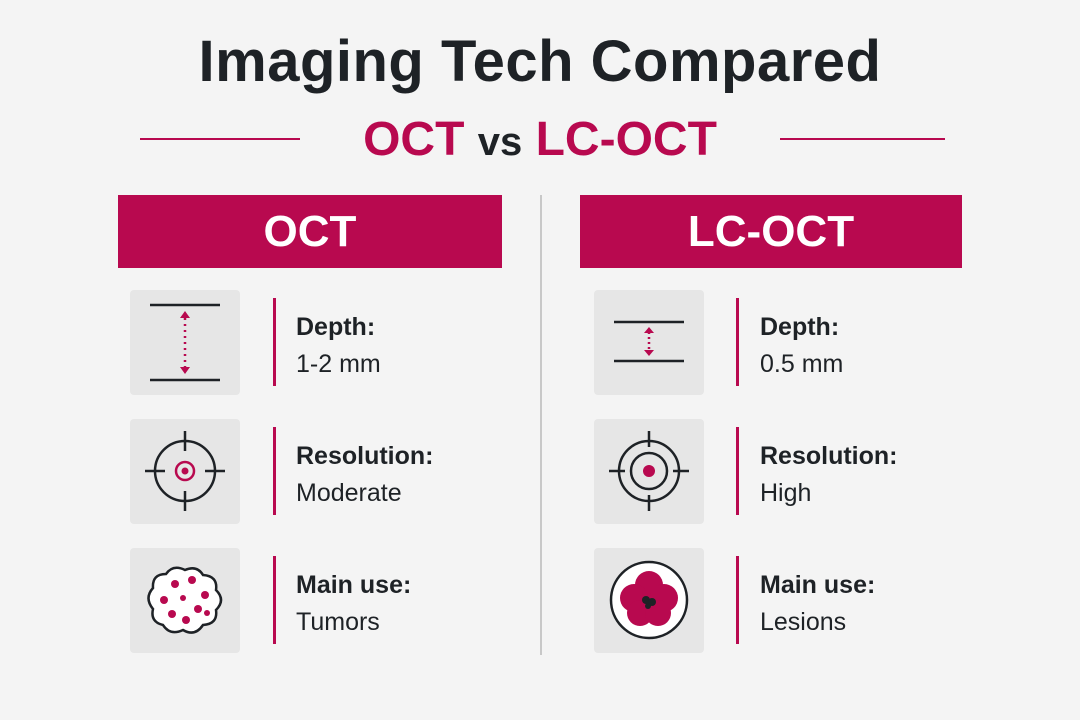  What do you see at coordinates (349, 493) in the screenshot?
I see `row-value: Moderate` at bounding box center [349, 493].